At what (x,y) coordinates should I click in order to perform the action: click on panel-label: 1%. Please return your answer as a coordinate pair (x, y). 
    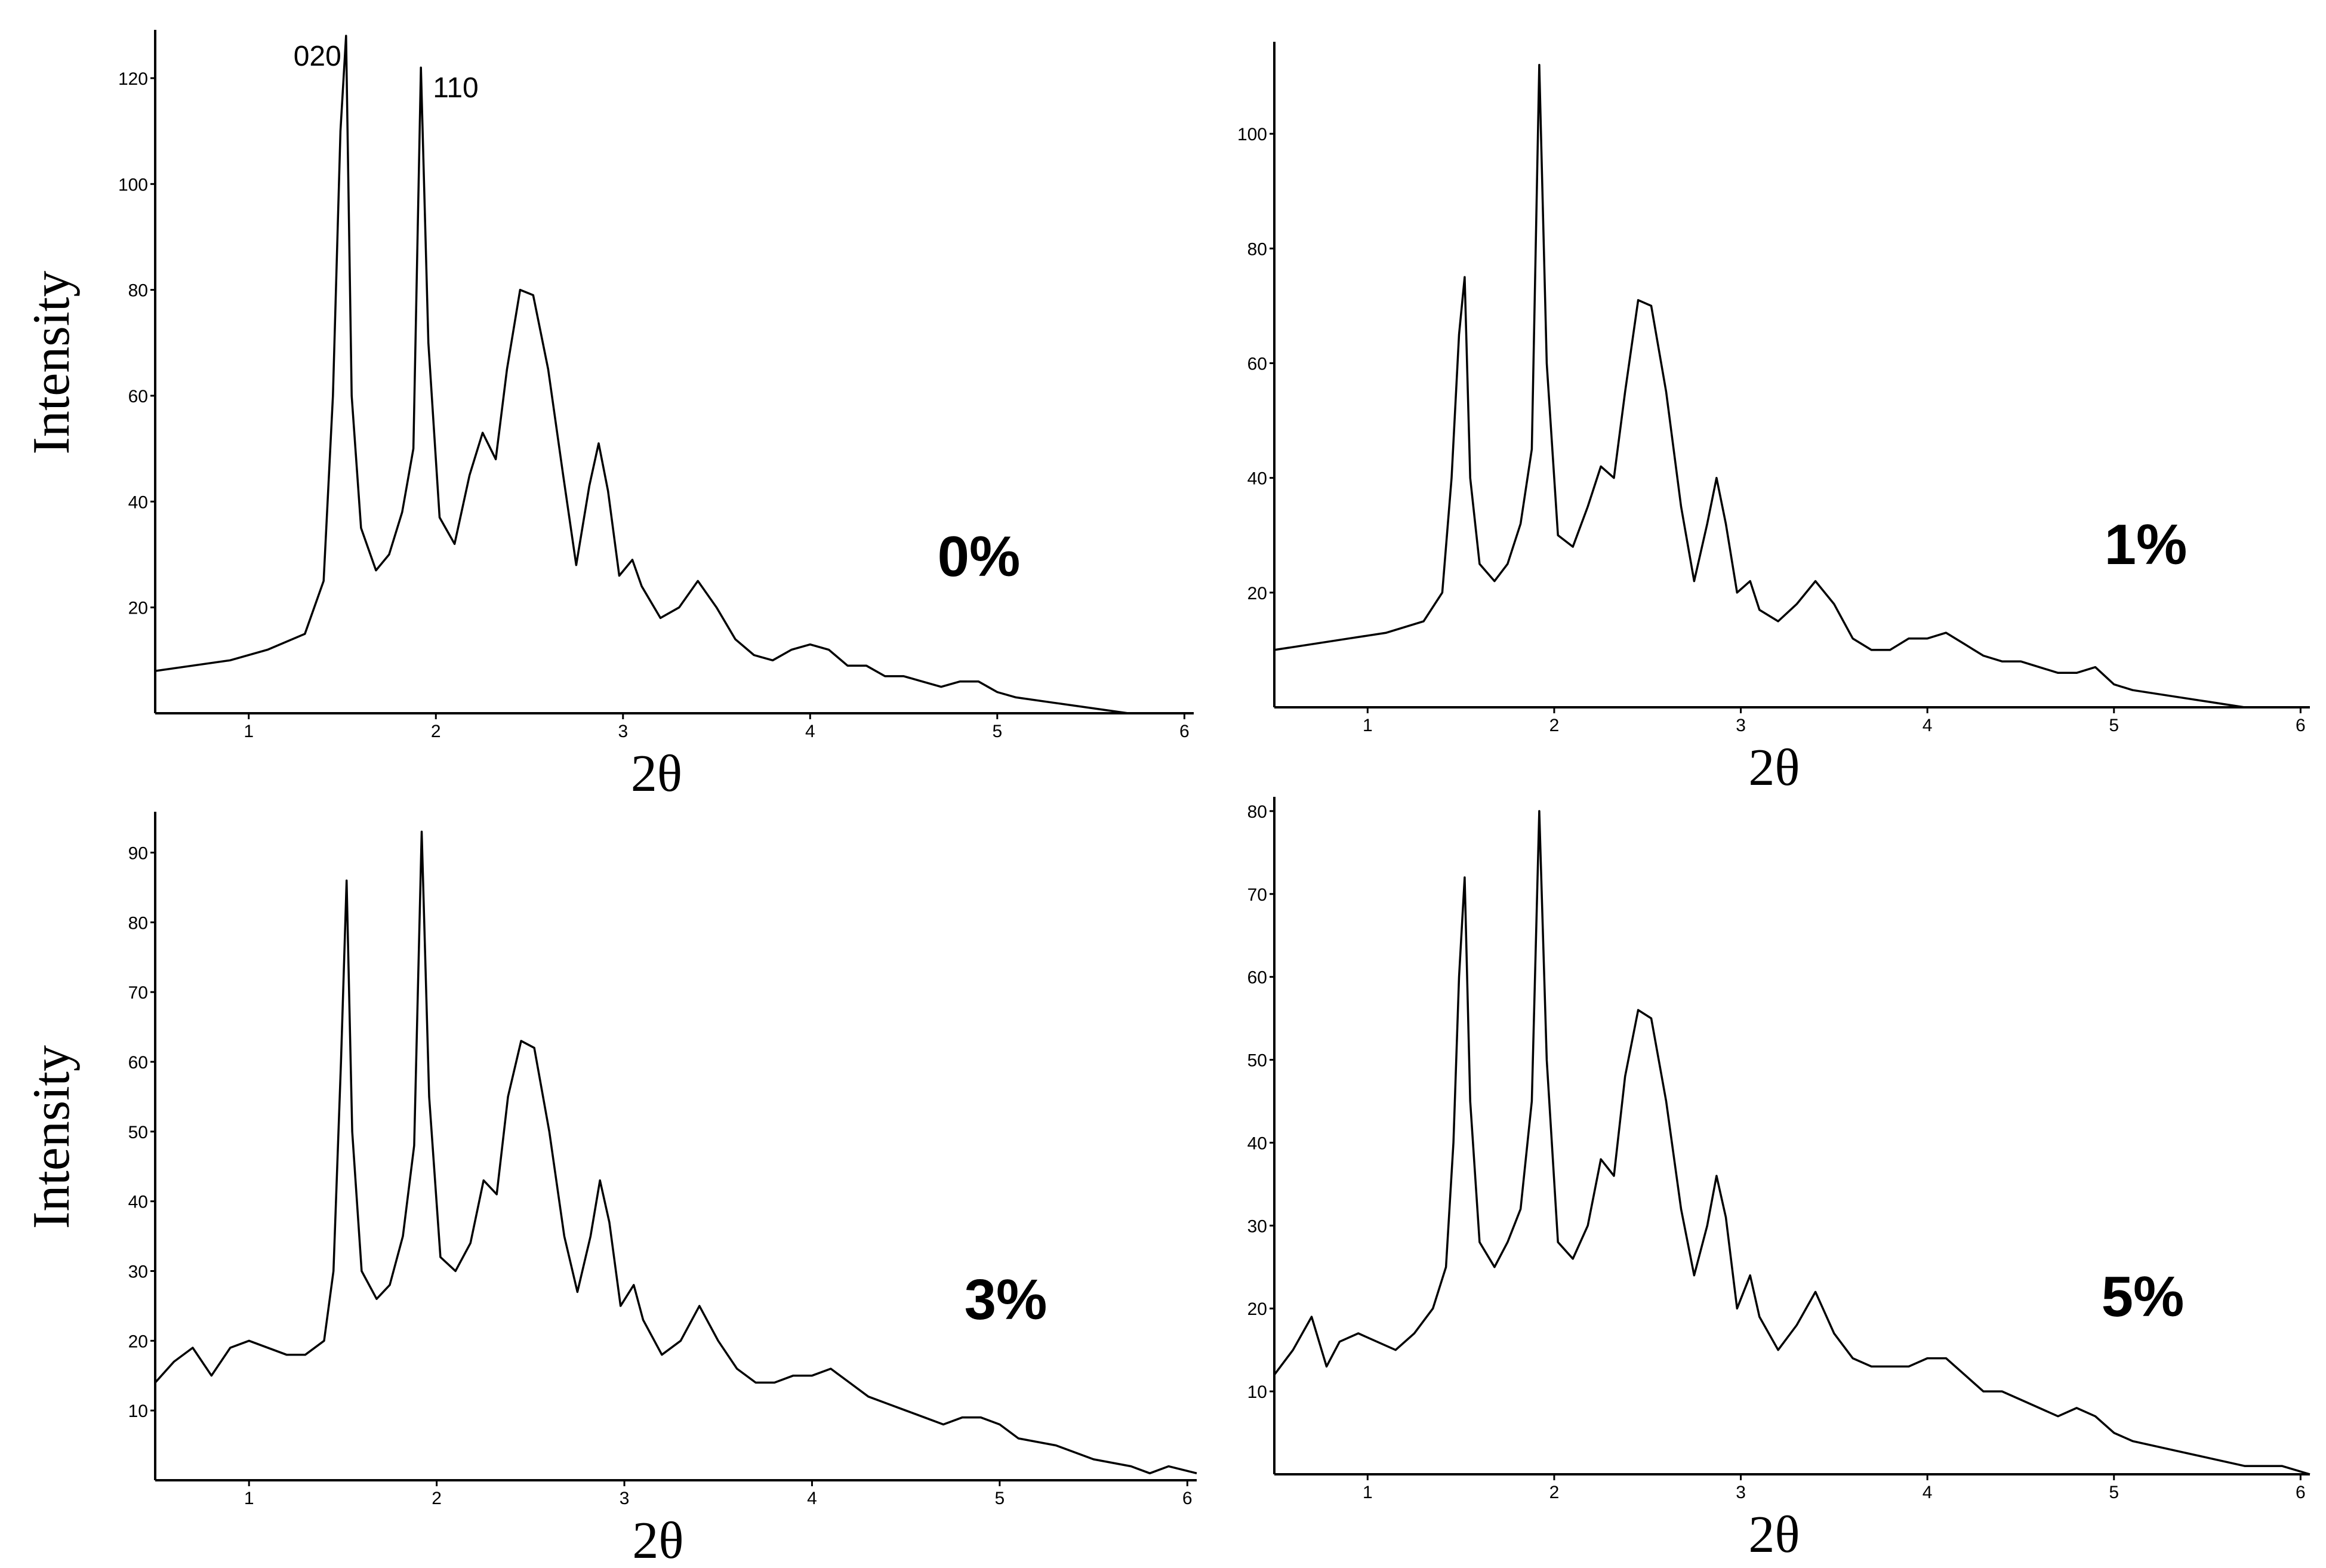
    Looking at the image, I should click on (2146, 545).